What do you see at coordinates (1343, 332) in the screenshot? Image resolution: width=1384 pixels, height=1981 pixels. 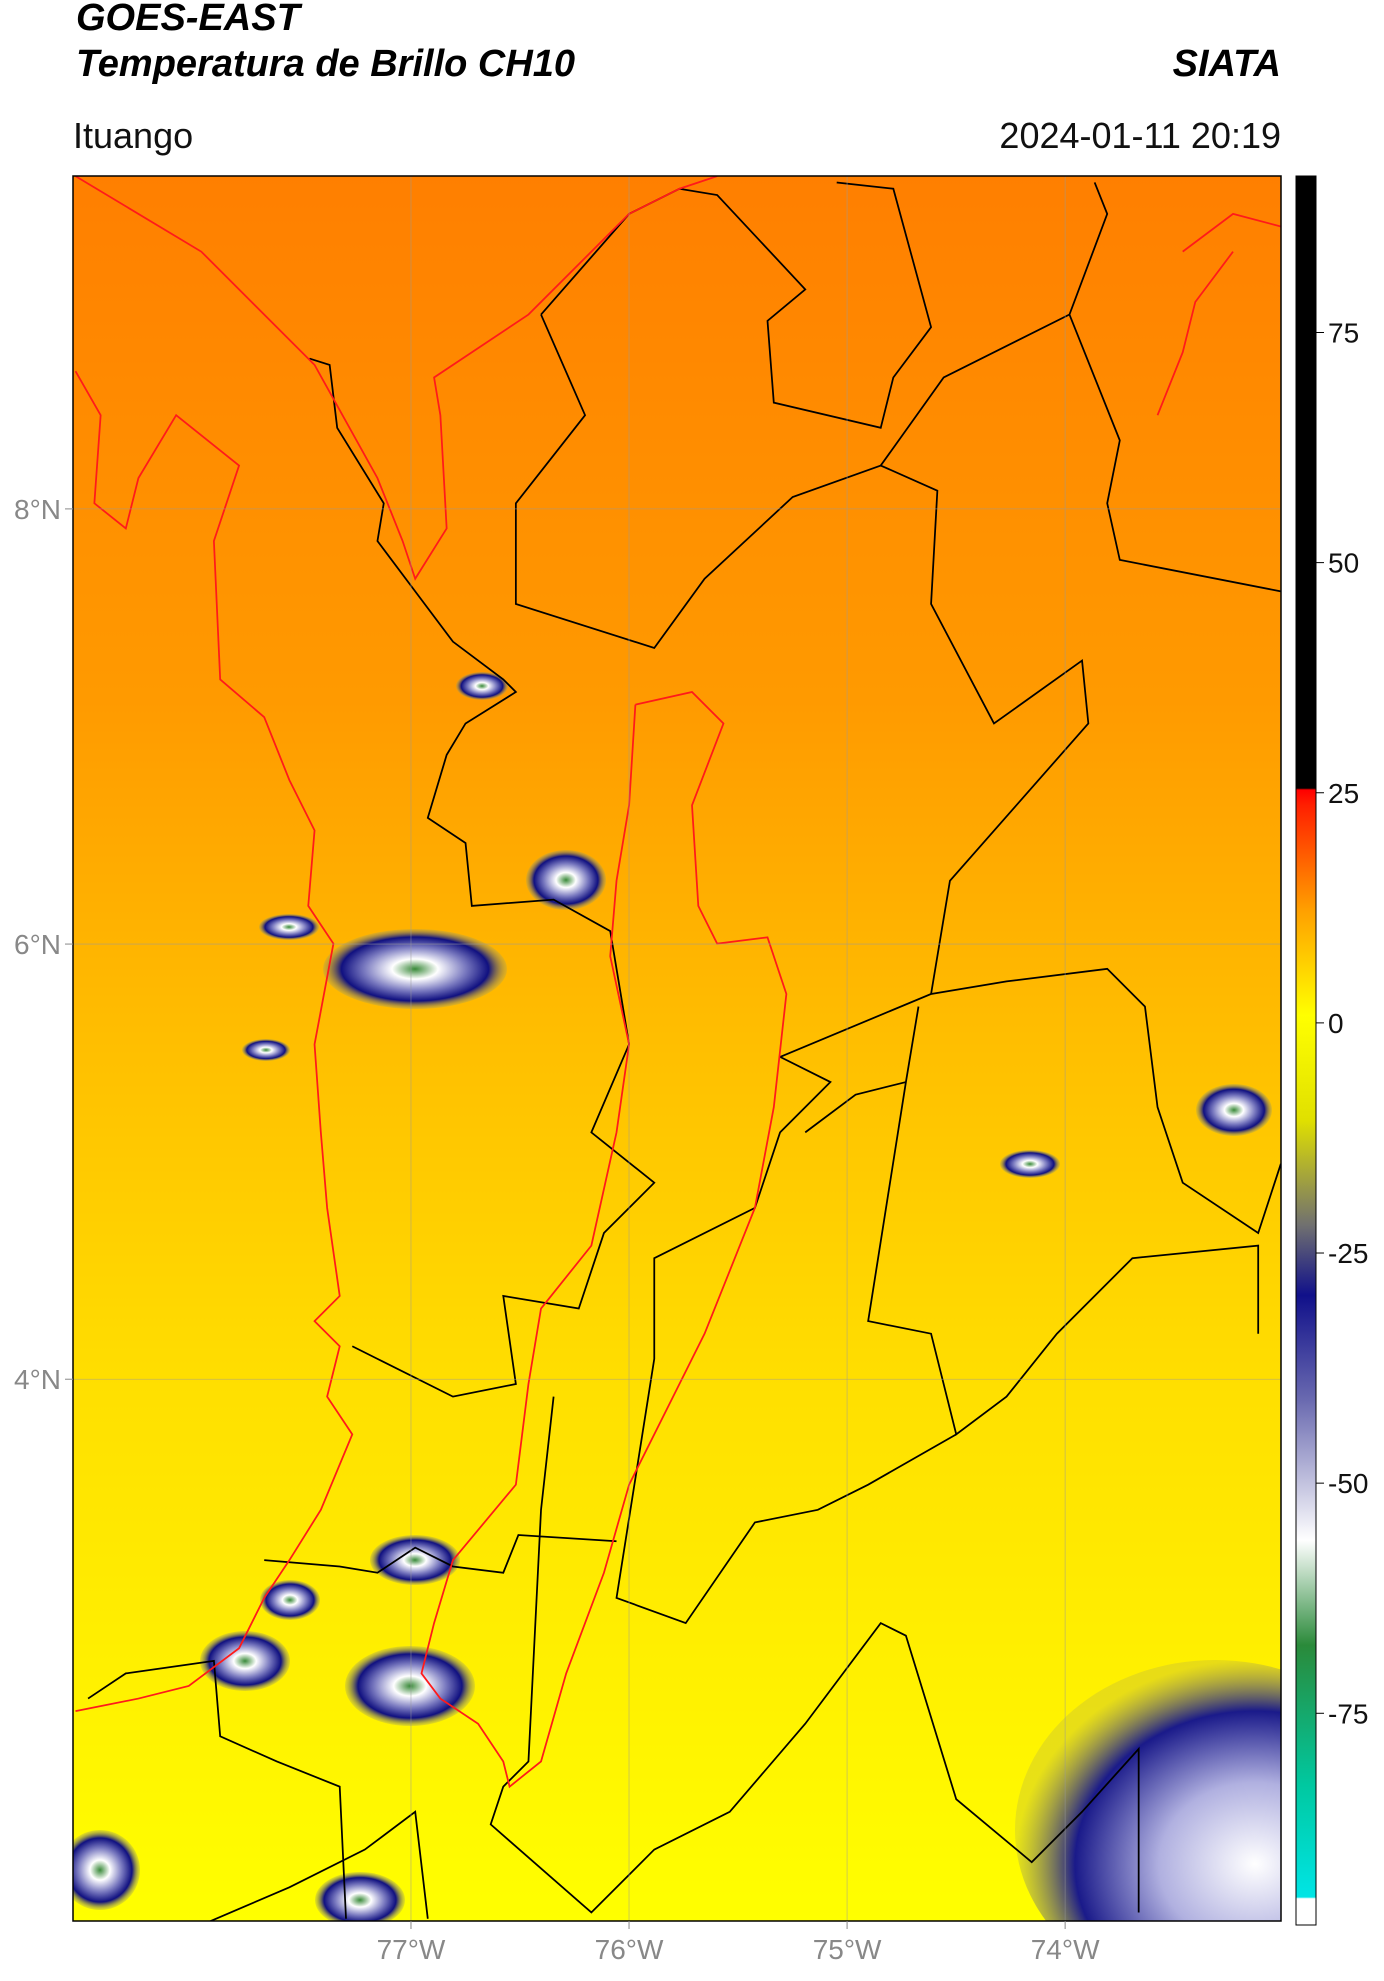 I see `colorbar-tick-label: 75` at bounding box center [1343, 332].